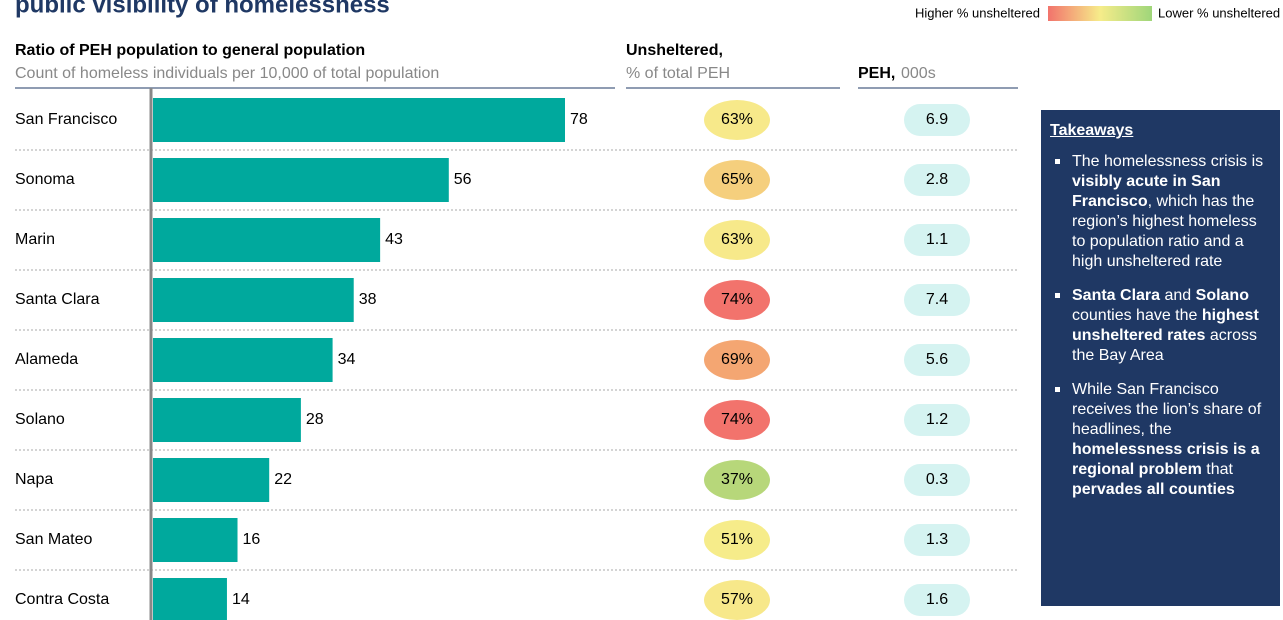 The image size is (1283, 620). Describe the element at coordinates (1178, 295) in the screenshot. I see `takeaway-text: and` at that location.